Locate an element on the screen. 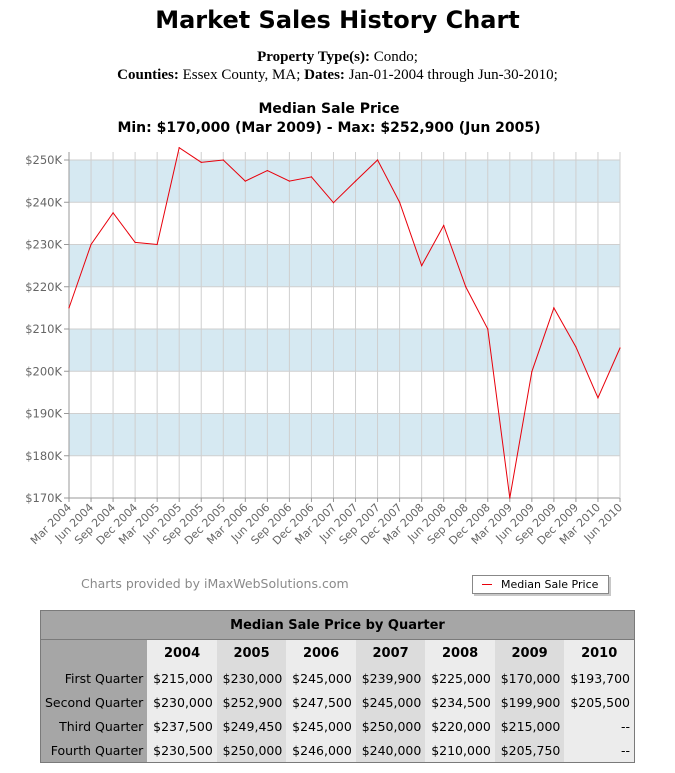 The image size is (675, 773). table-cell: $246,000 is located at coordinates (321, 750).